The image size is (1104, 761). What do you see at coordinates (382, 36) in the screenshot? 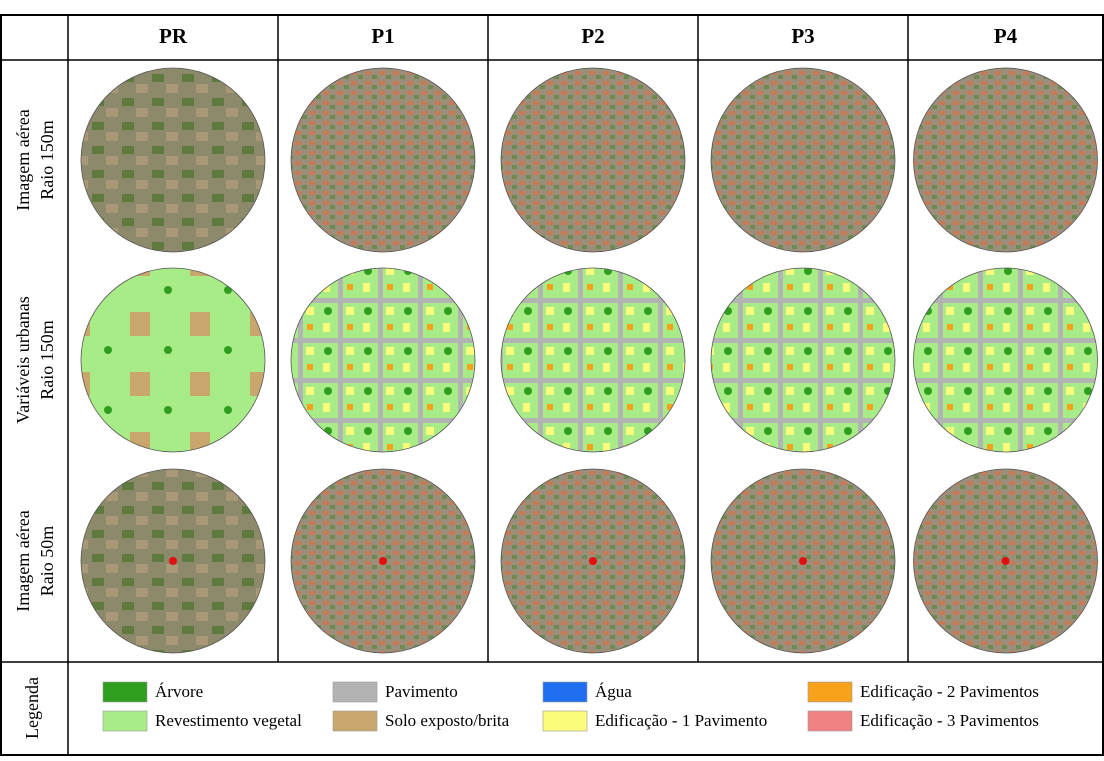
I see `column-header: P1` at bounding box center [382, 36].